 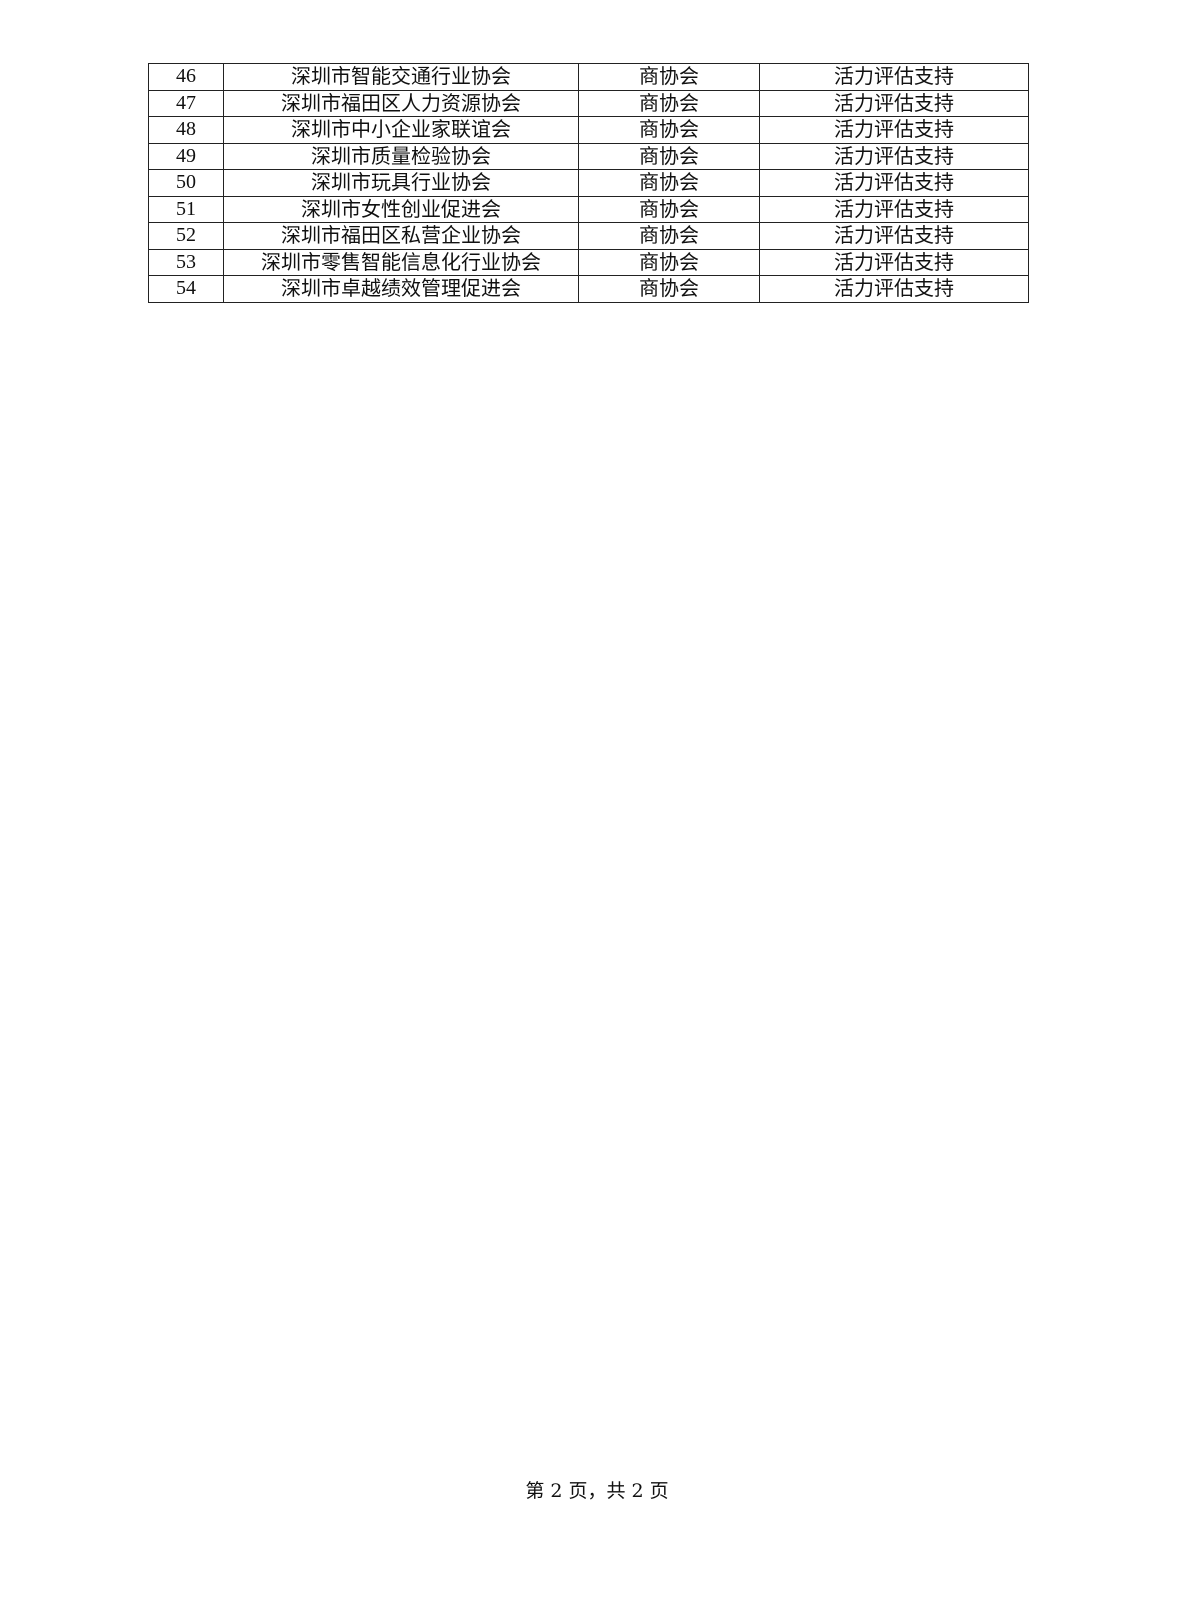 I want to click on table-row: 49 深圳市质量检验协会 商协会 活力评估支持, so click(x=588, y=156).